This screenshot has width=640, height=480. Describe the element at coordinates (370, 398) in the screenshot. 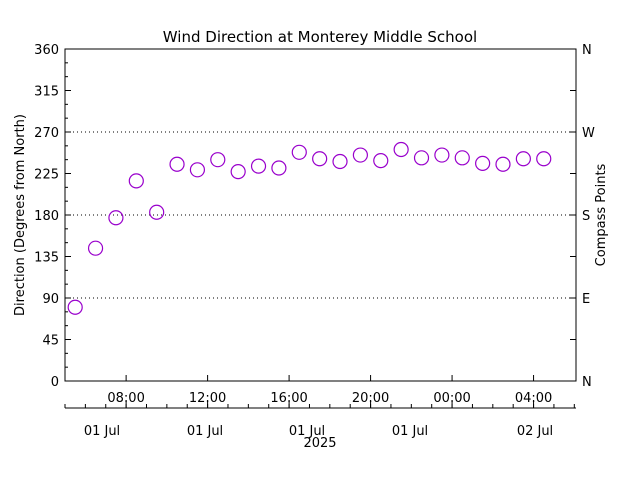

I see `x-tick-label: 20:00` at that location.